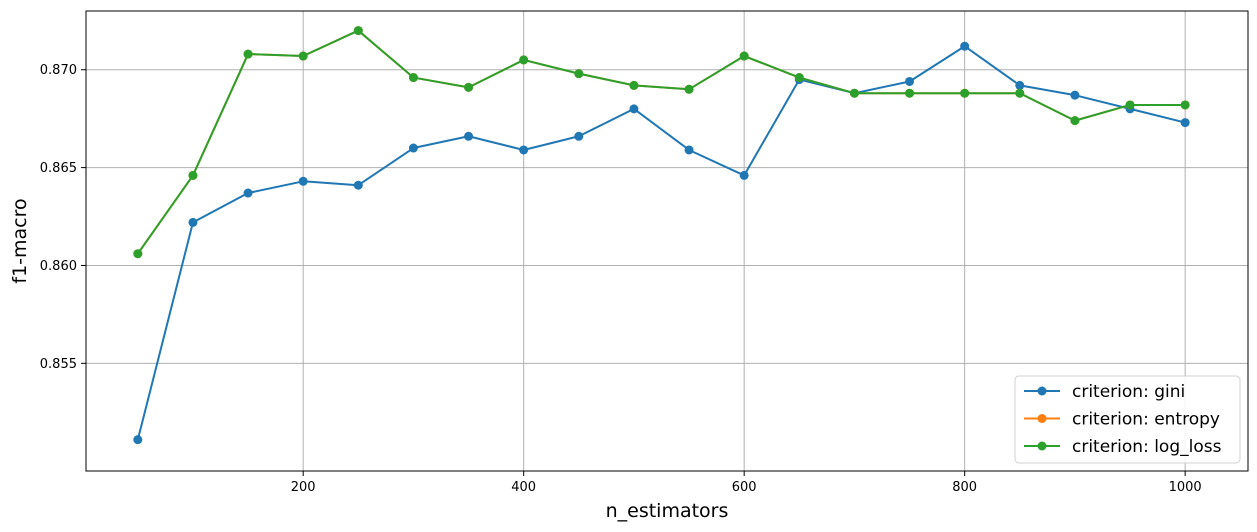 This screenshot has width=1257, height=532. What do you see at coordinates (667, 511) in the screenshot?
I see `x-axis-label: n_estimators` at bounding box center [667, 511].